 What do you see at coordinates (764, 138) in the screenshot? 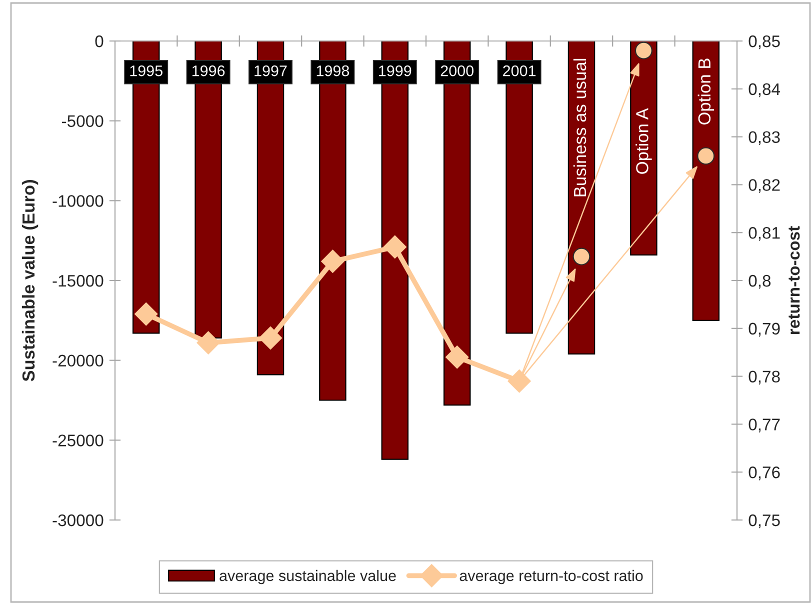
I see `y2-tick-label: 0,83` at bounding box center [764, 138].